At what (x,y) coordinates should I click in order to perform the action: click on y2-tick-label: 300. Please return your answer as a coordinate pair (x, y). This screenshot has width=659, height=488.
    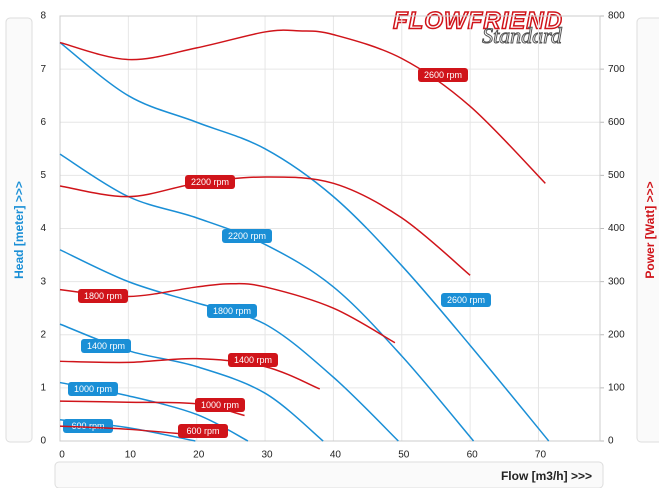
    Looking at the image, I should click on (616, 281).